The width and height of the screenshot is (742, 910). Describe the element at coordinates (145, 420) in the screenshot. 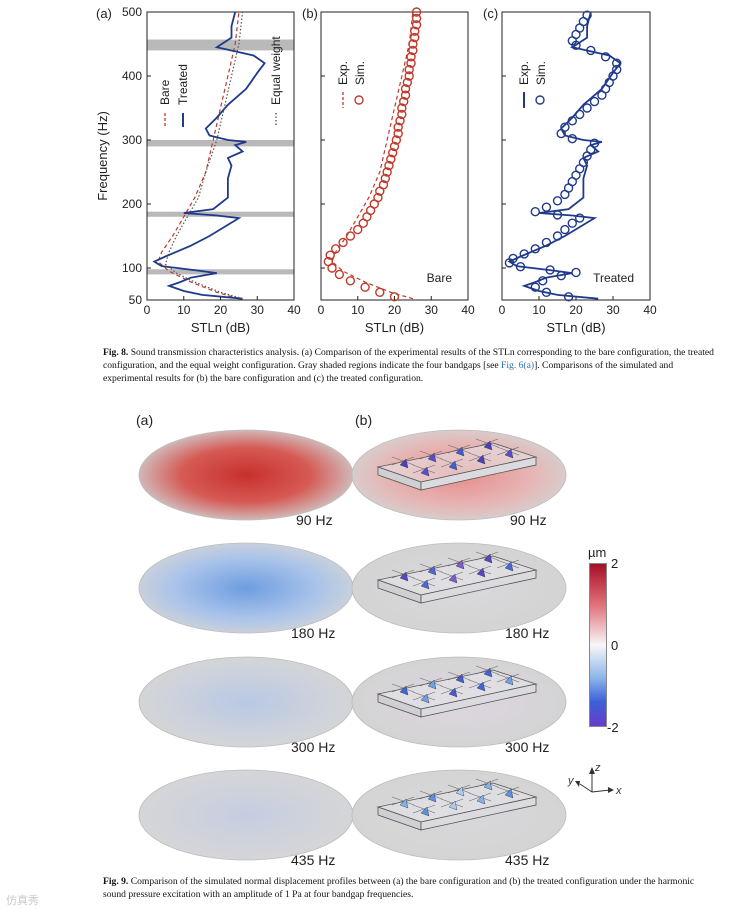

I see `figure-9-panel-a-label: (a)` at that location.